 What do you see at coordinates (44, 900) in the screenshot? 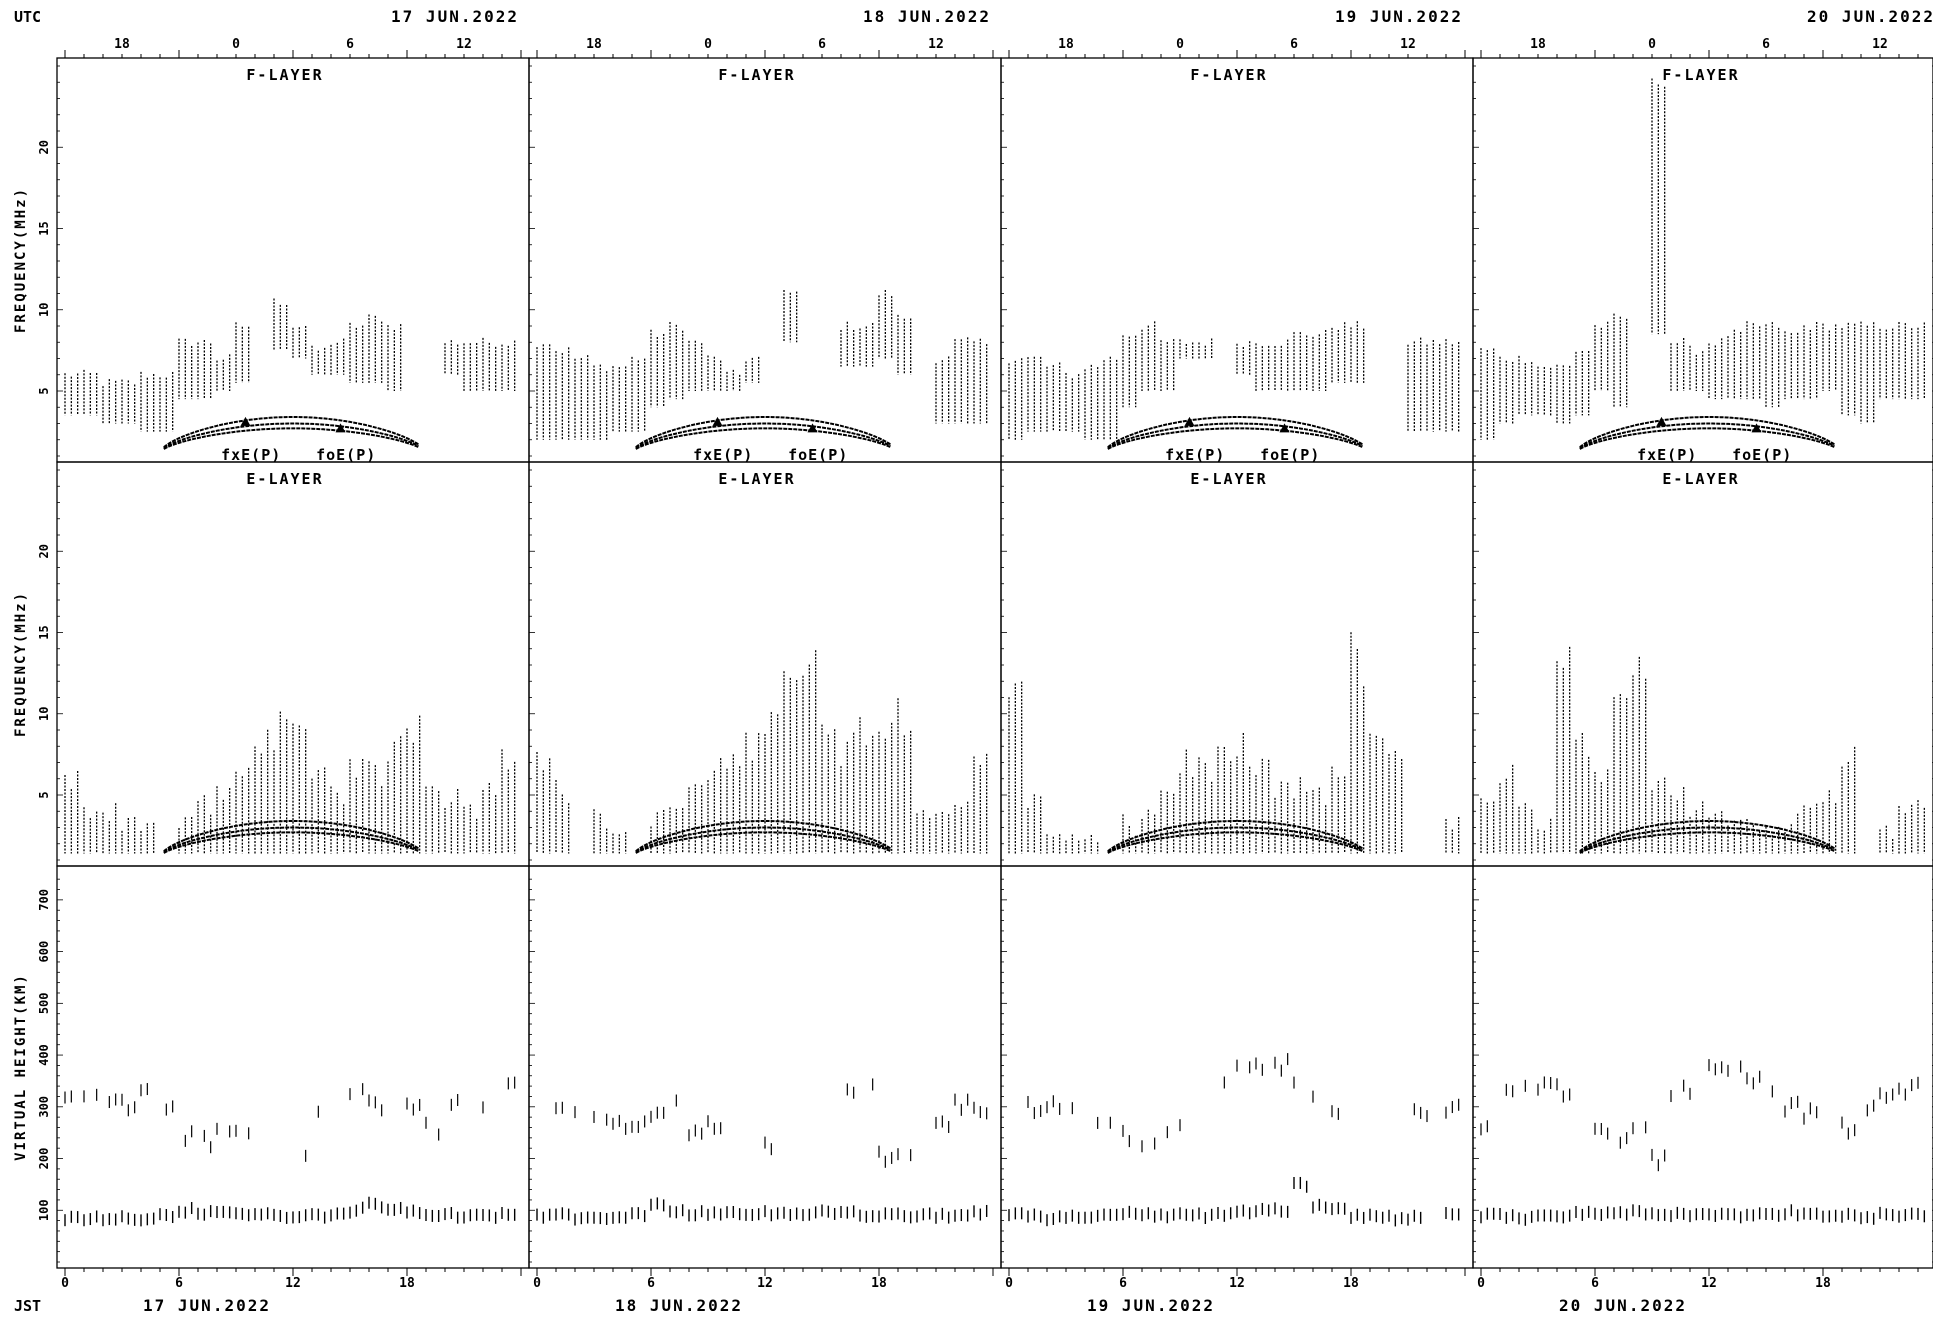
I see `y-tick-label: 700` at bounding box center [44, 900].